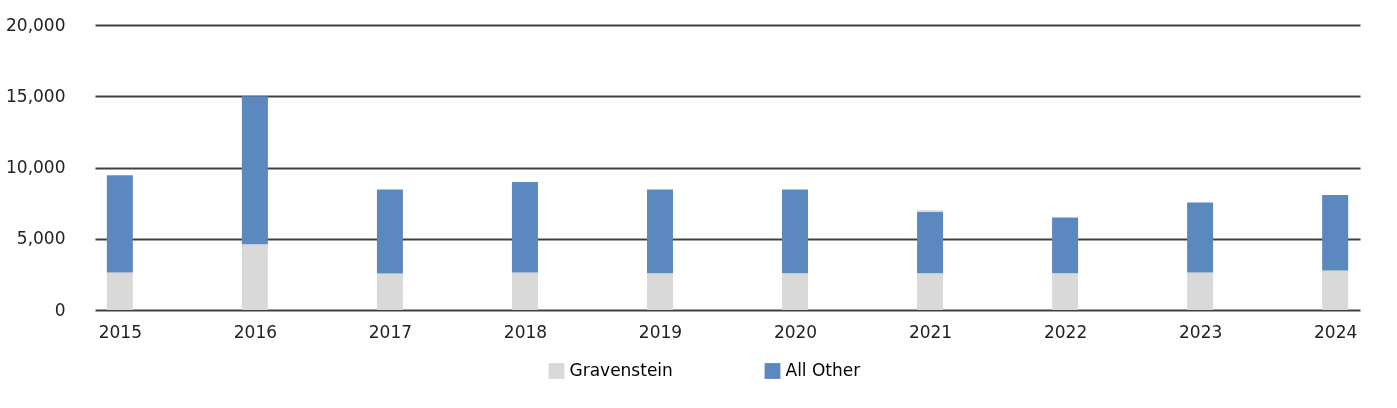 This screenshot has width=1397, height=408. Describe the element at coordinates (1065, 331) in the screenshot. I see `x-tick-label: 2022` at that location.